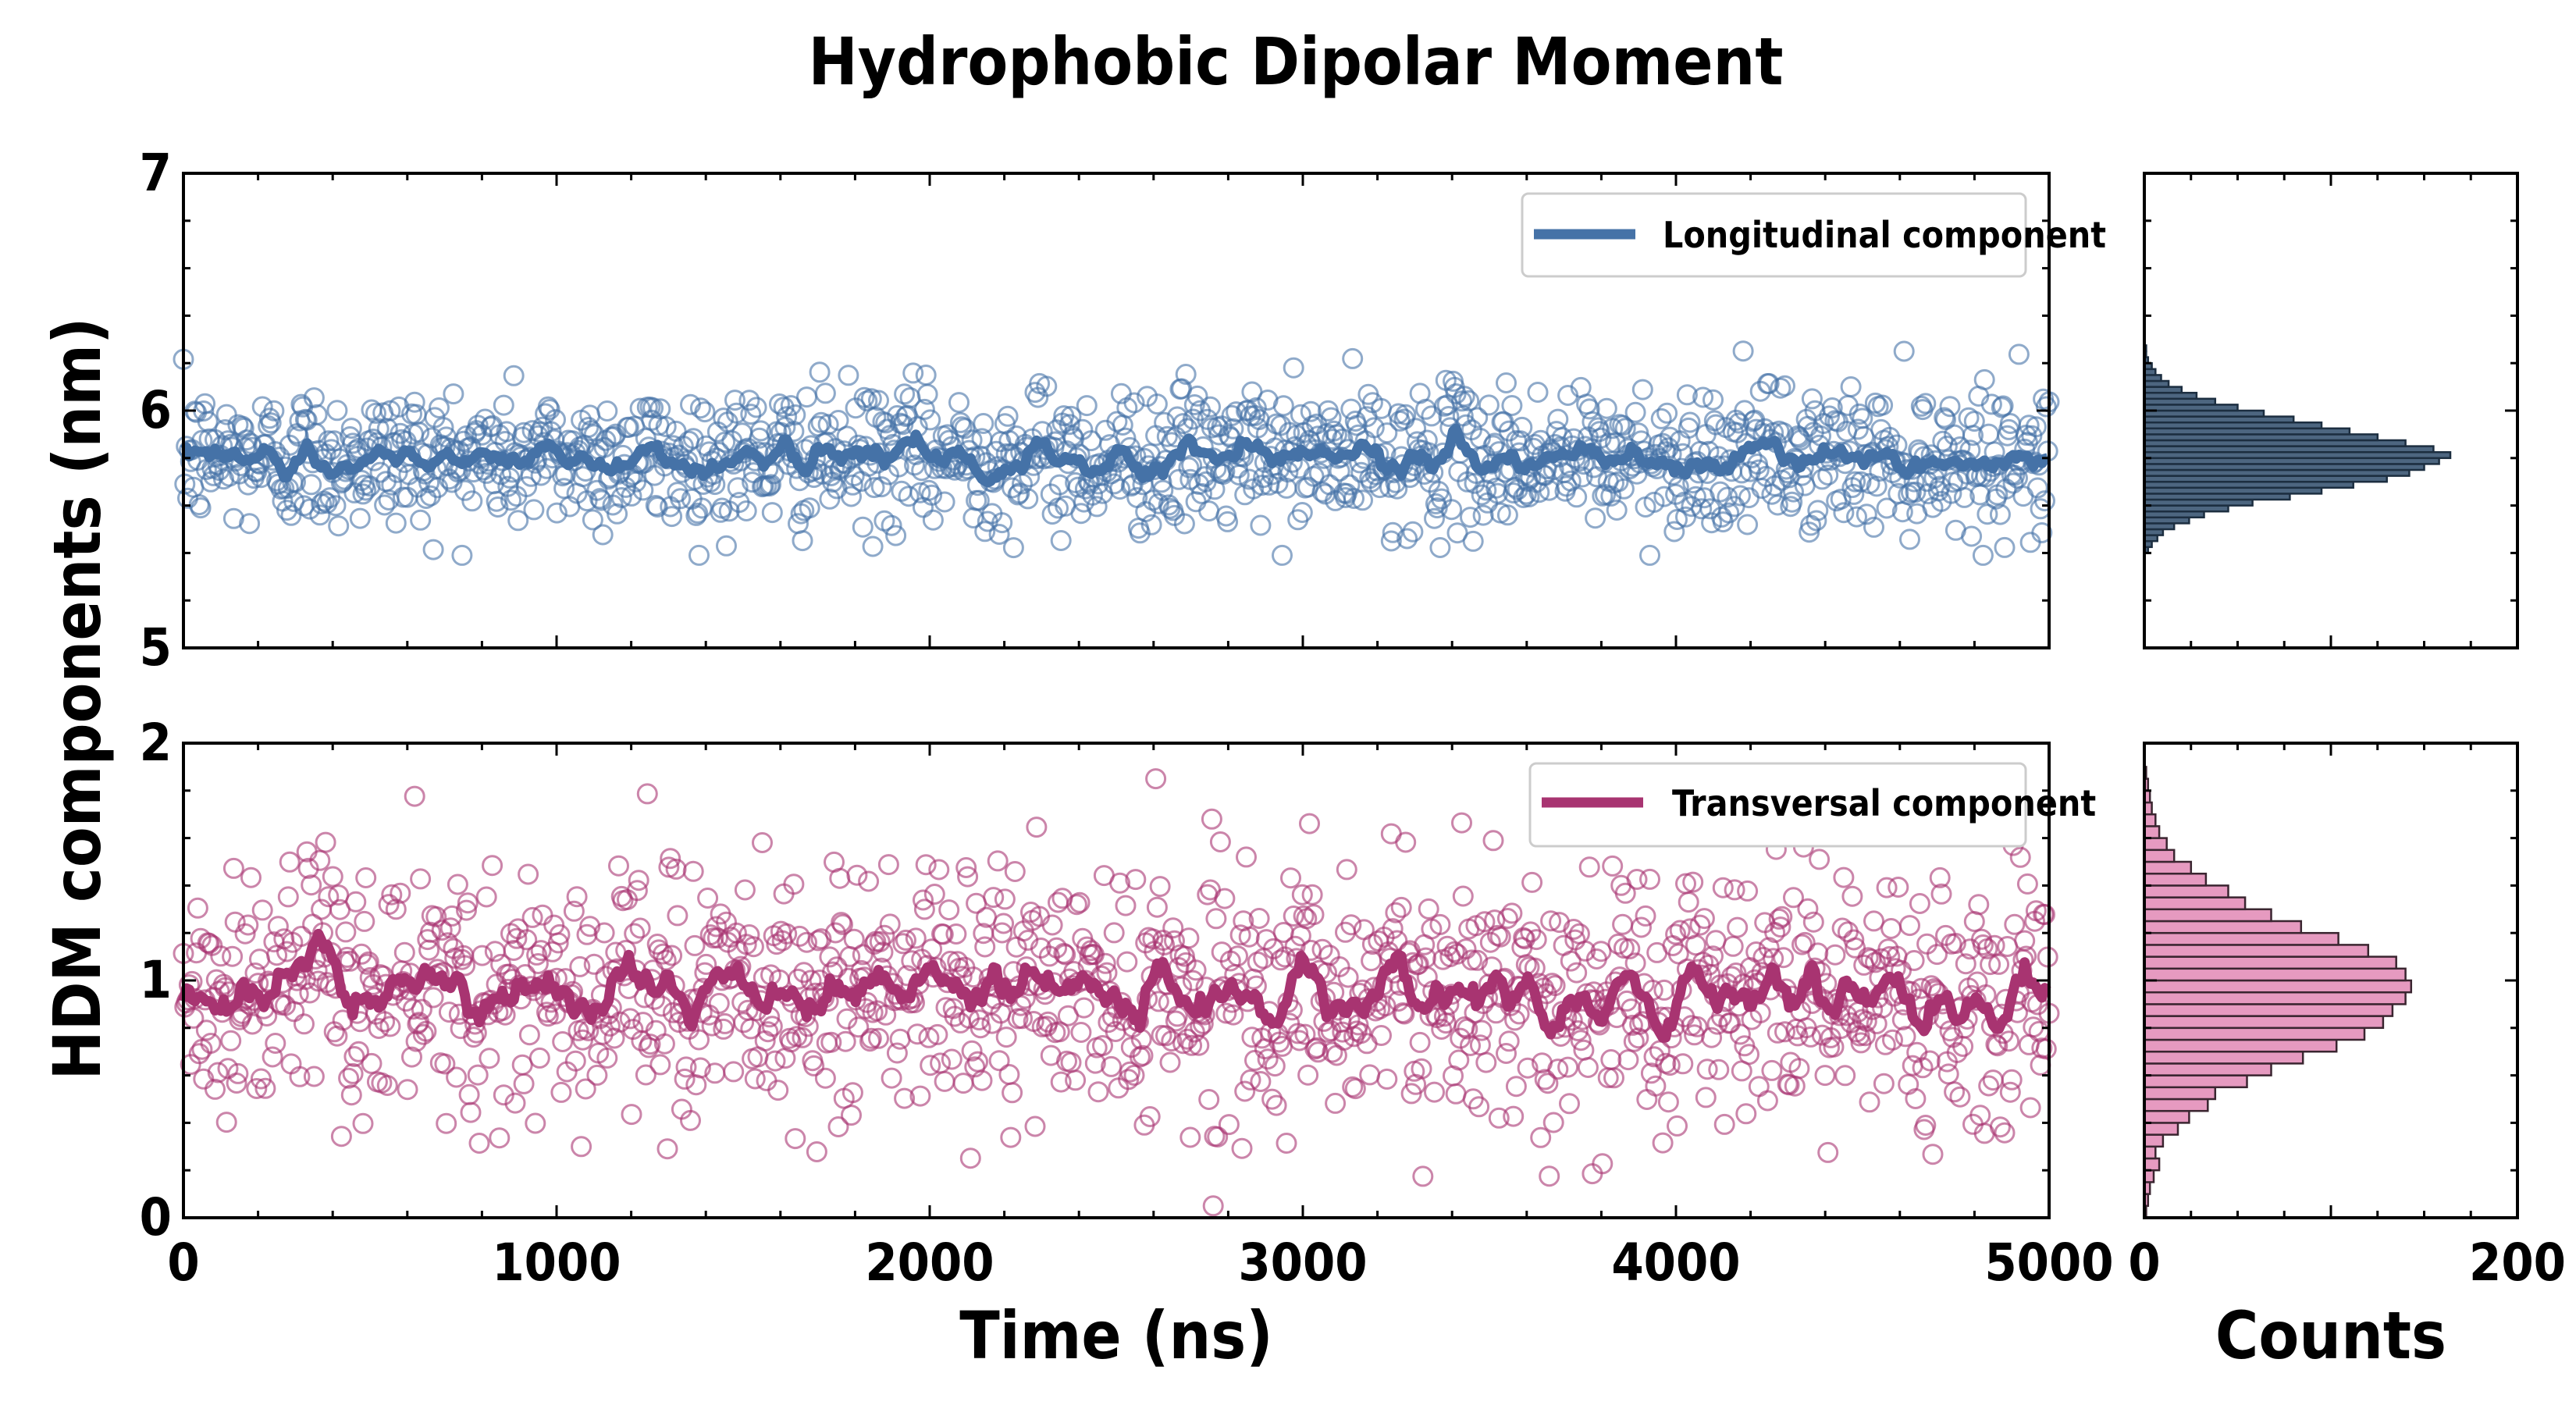 The height and width of the screenshot is (1409, 2576). I want to click on chart-title: Hydrophobic Dipolar Moment, so click(1296, 61).